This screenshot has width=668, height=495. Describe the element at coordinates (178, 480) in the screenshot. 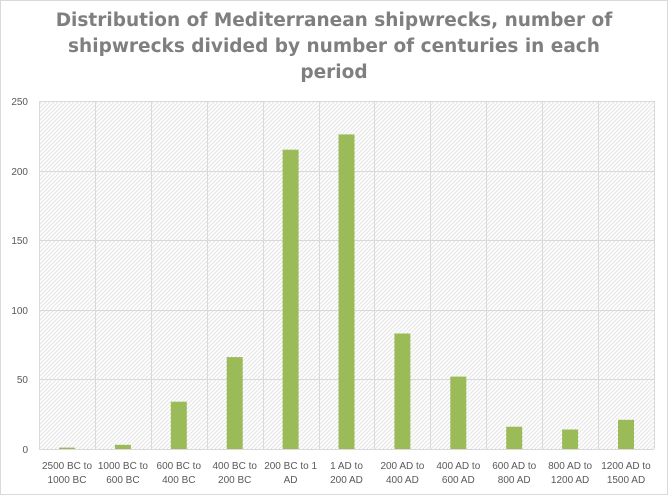

I see `x-tick-label-2-line-2: 400 BC` at that location.